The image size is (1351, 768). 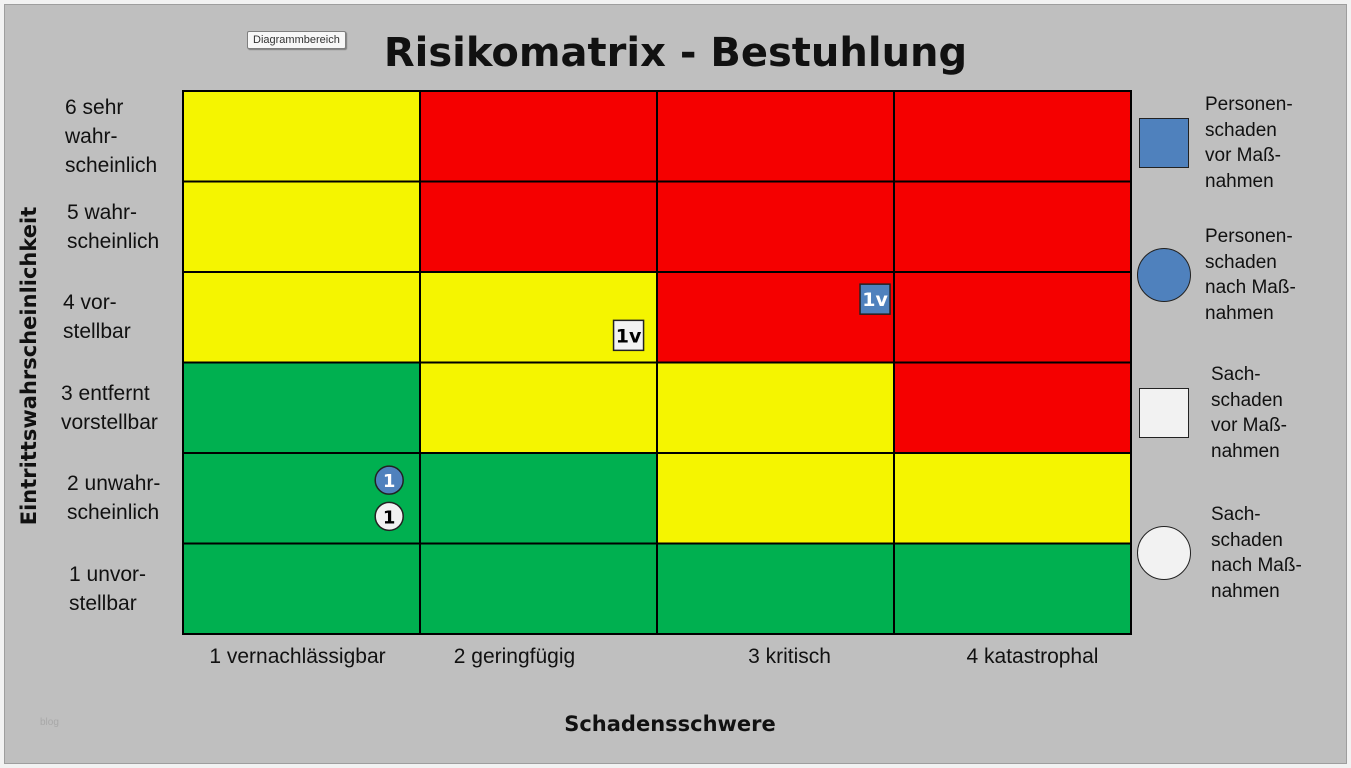 What do you see at coordinates (538, 588) in the screenshot?
I see `matrix-cell-r1-c2` at bounding box center [538, 588].